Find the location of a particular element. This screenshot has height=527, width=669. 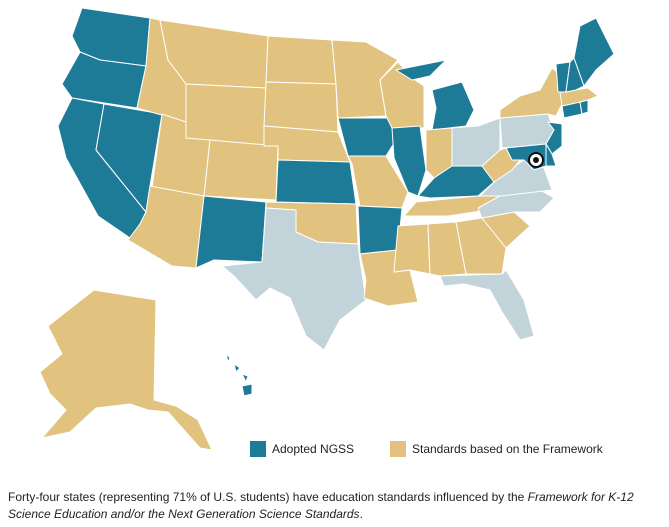

state-MA is located at coordinates (579, 97).